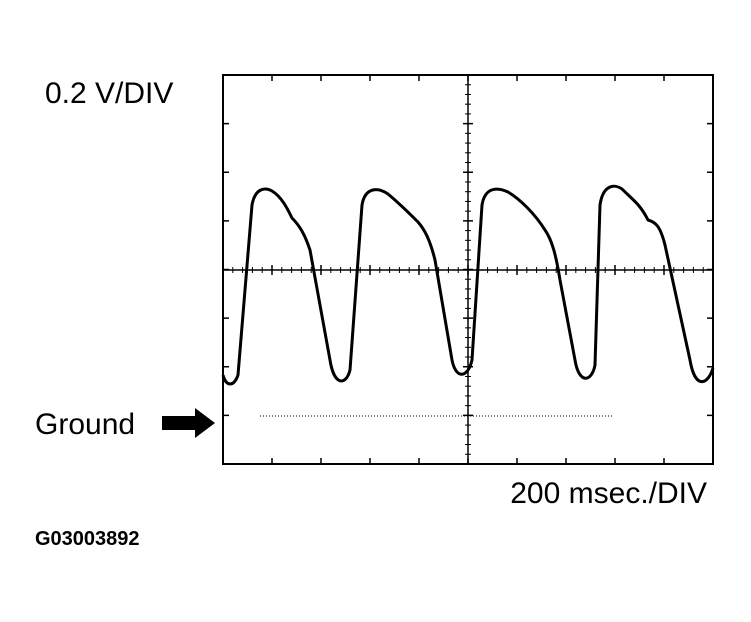 The width and height of the screenshot is (751, 622). What do you see at coordinates (109, 93) in the screenshot?
I see `volts-per-div-label: 0.2 V/DIV` at bounding box center [109, 93].